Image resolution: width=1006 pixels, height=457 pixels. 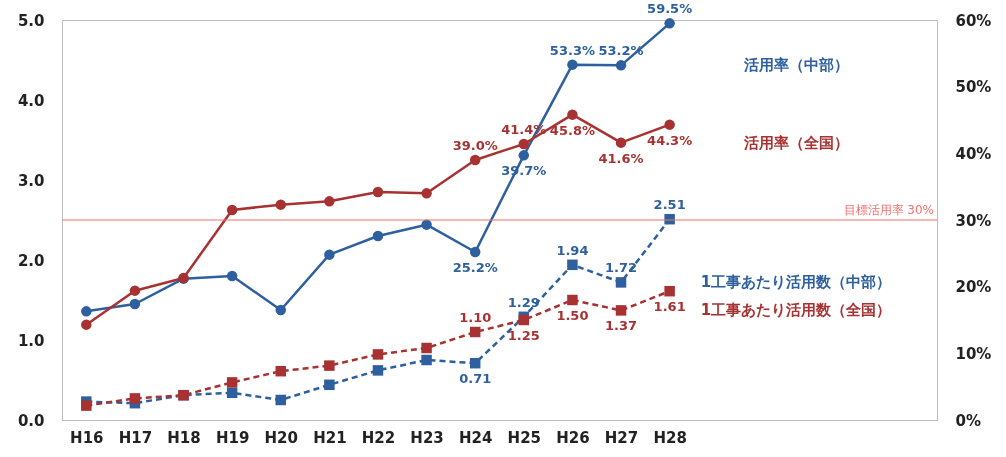 I want to click on y2-tick-label: 0%, so click(x=968, y=420).